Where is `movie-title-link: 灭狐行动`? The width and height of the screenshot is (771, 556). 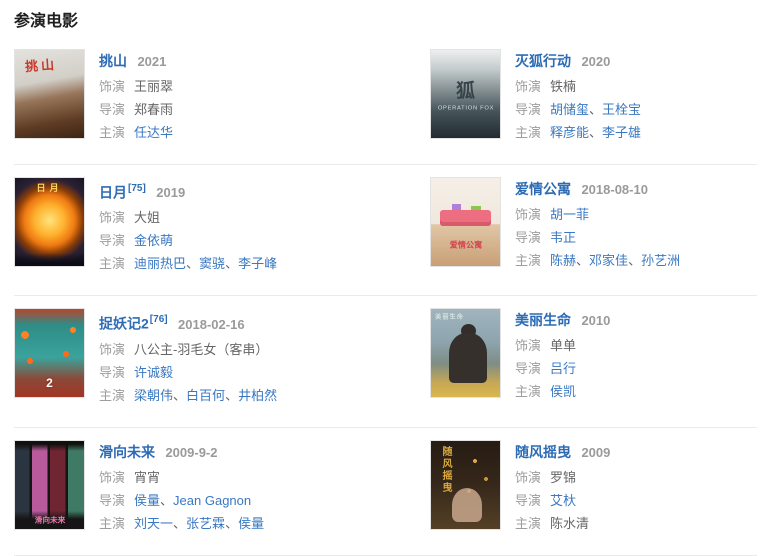 movie-title-link: 灭狐行动 is located at coordinates (543, 61).